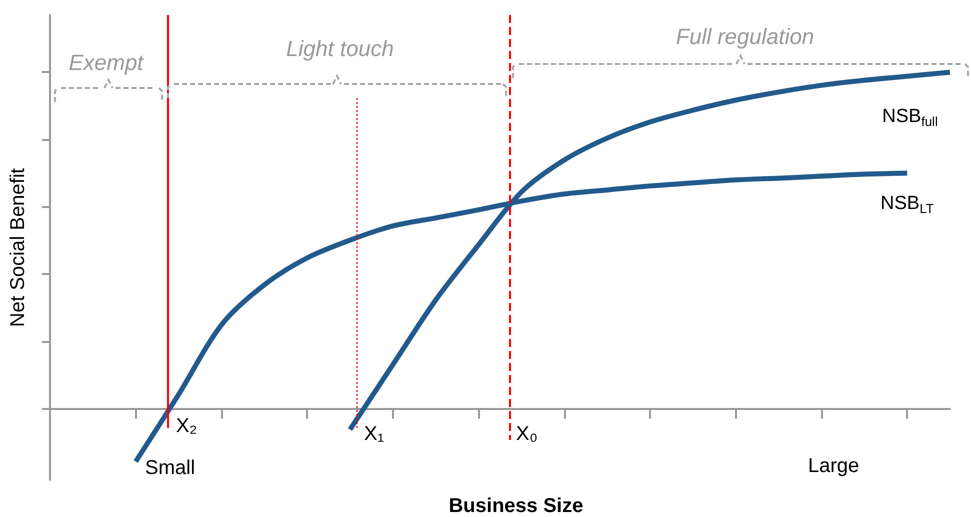 The height and width of the screenshot is (517, 971). Describe the element at coordinates (170, 468) in the screenshot. I see `annotation: Small` at that location.